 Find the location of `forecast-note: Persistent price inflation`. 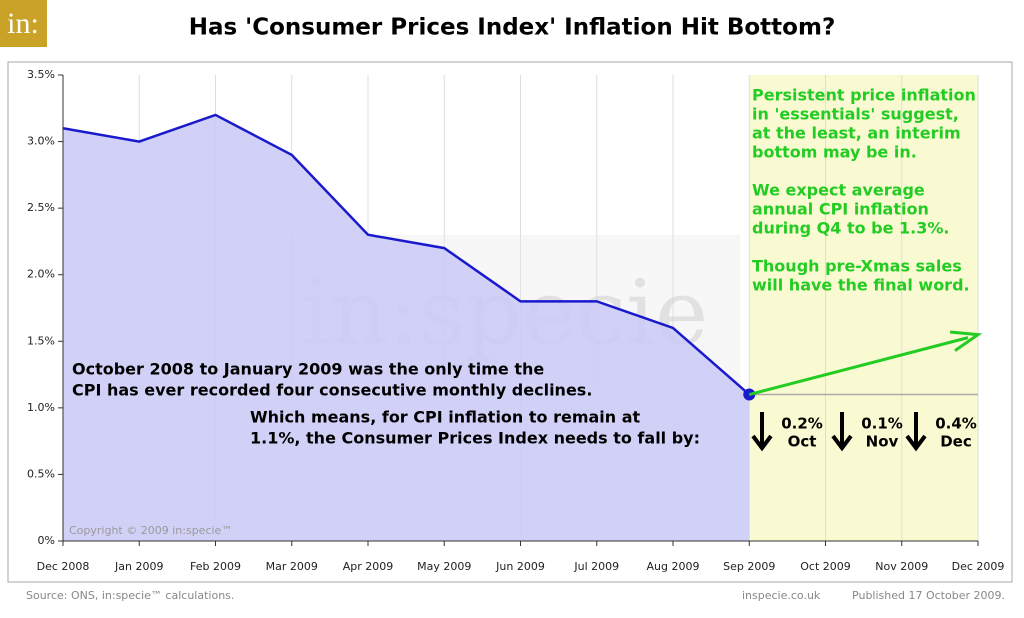

forecast-note: Persistent price inflation is located at coordinates (864, 95).